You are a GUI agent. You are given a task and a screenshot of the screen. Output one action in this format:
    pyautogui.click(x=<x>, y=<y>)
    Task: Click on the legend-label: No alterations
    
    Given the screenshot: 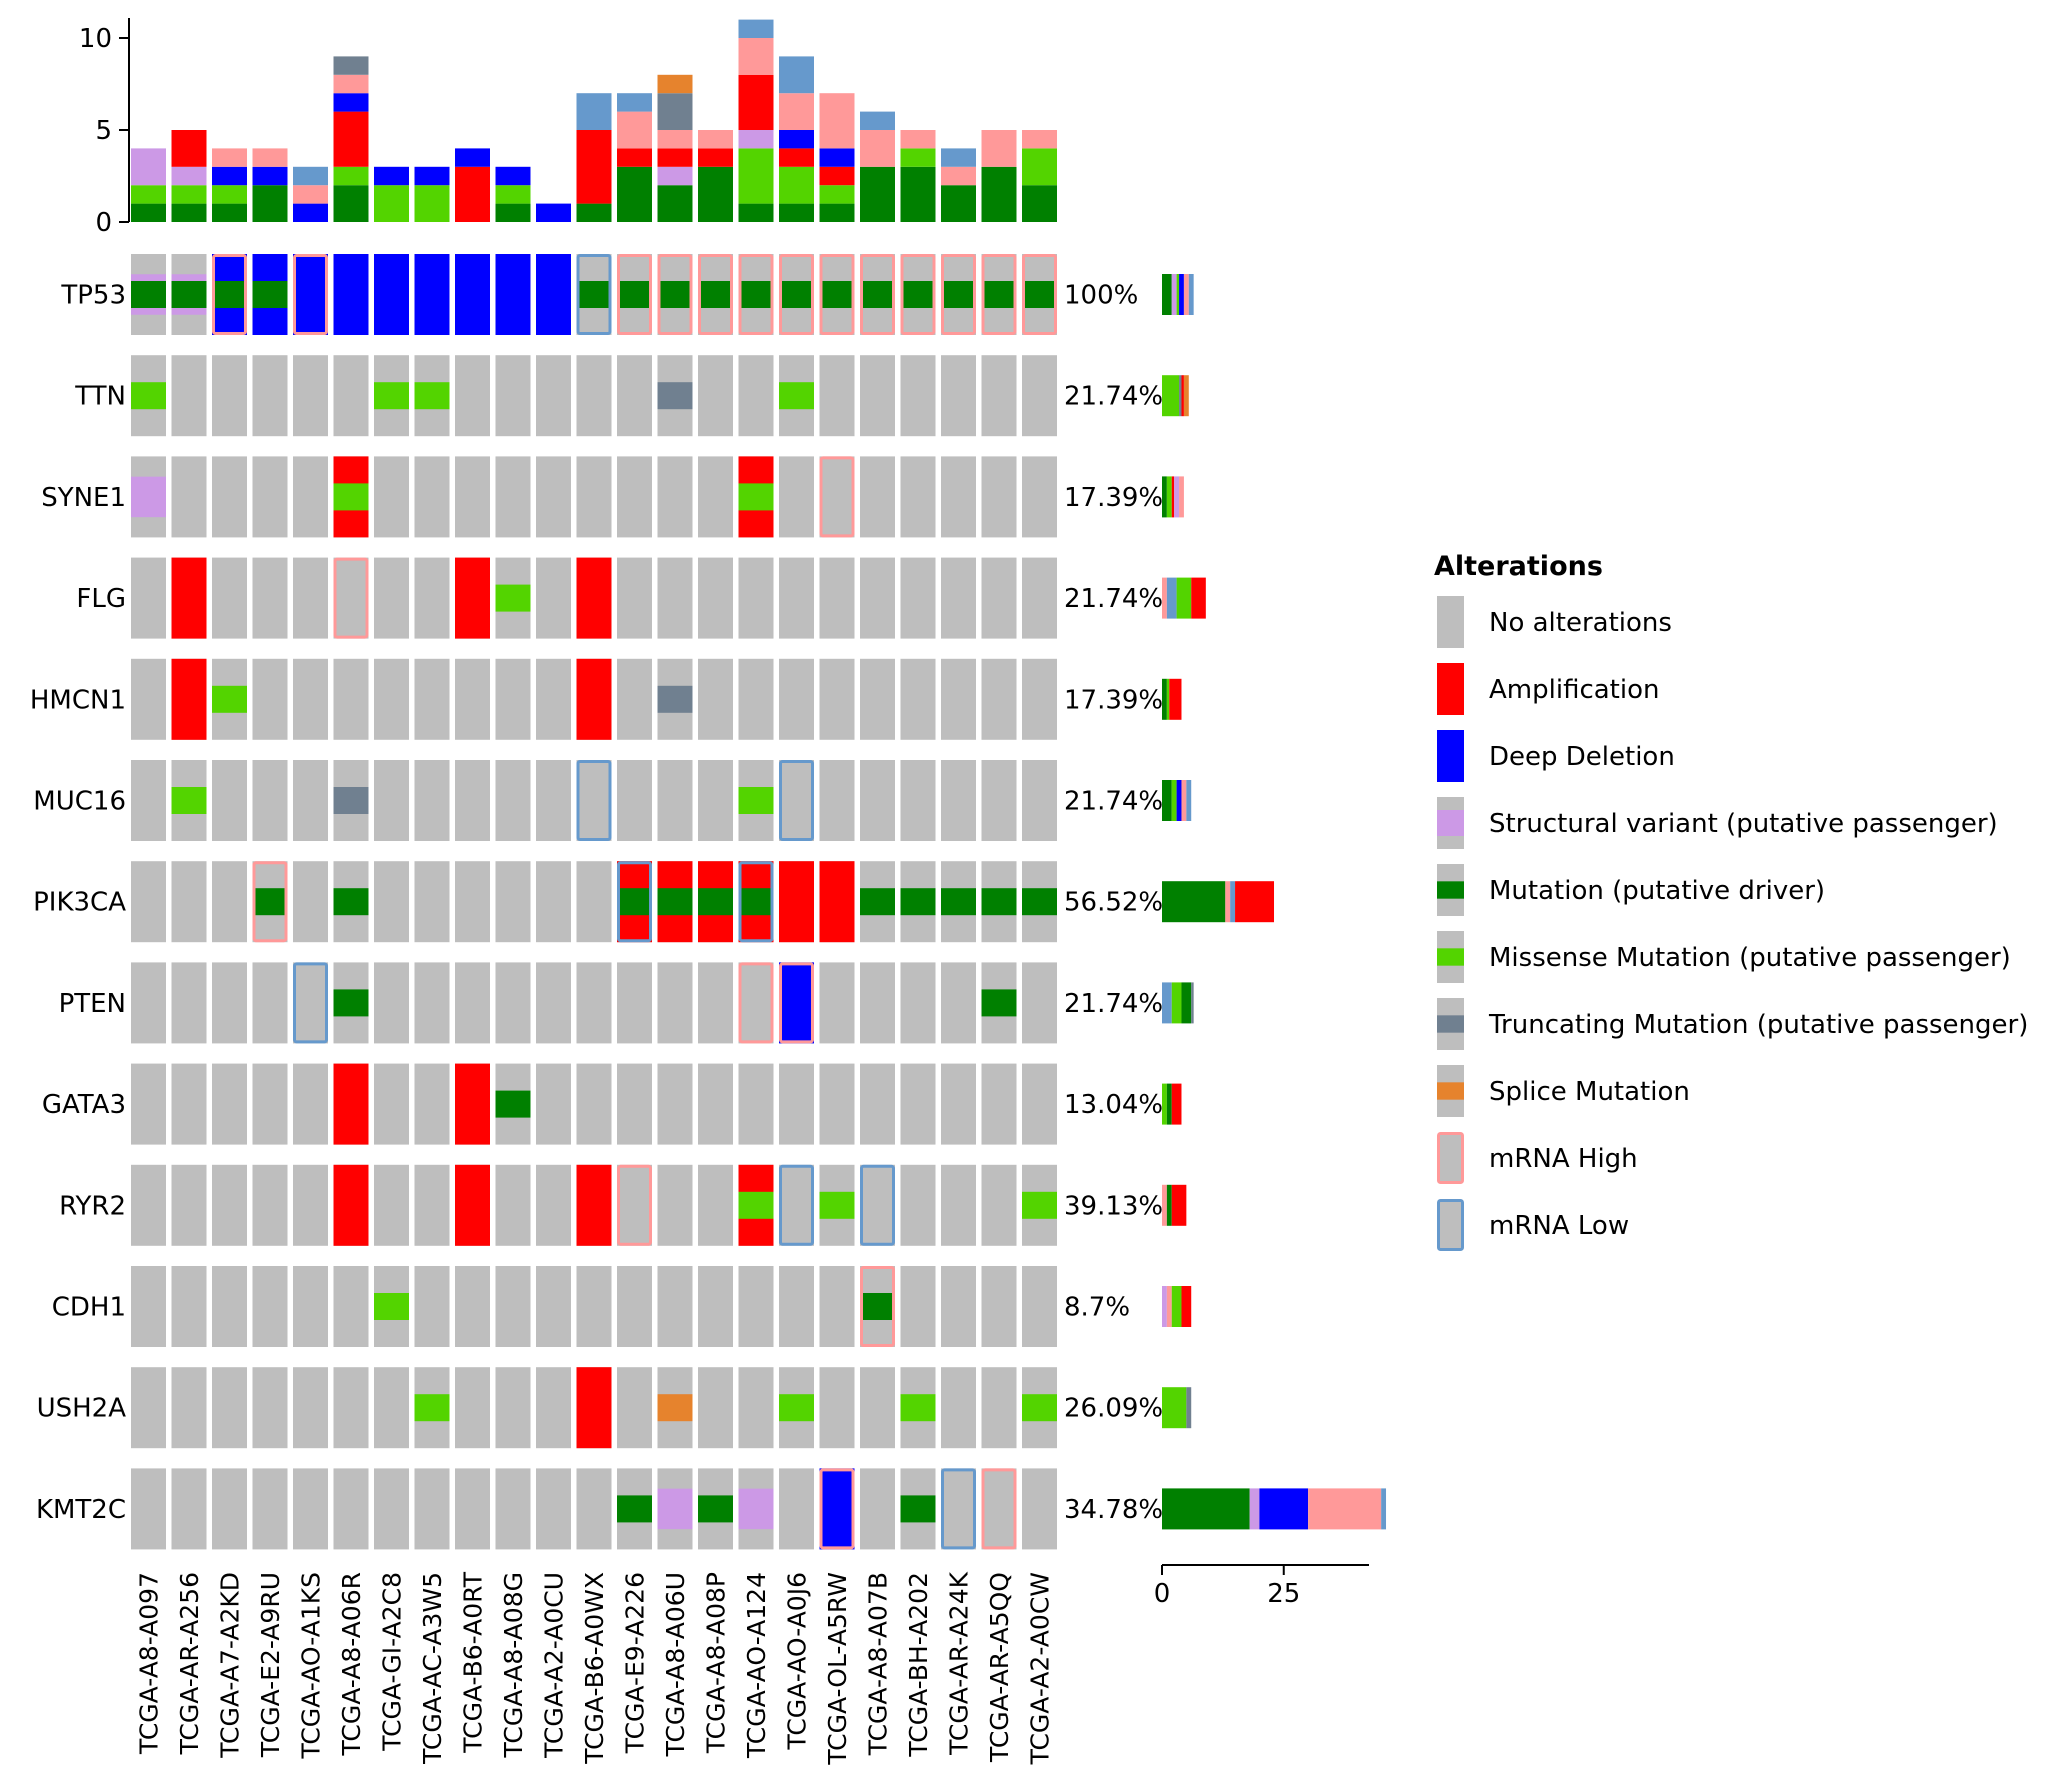 What is the action you would take?
    pyautogui.click(x=1580, y=623)
    